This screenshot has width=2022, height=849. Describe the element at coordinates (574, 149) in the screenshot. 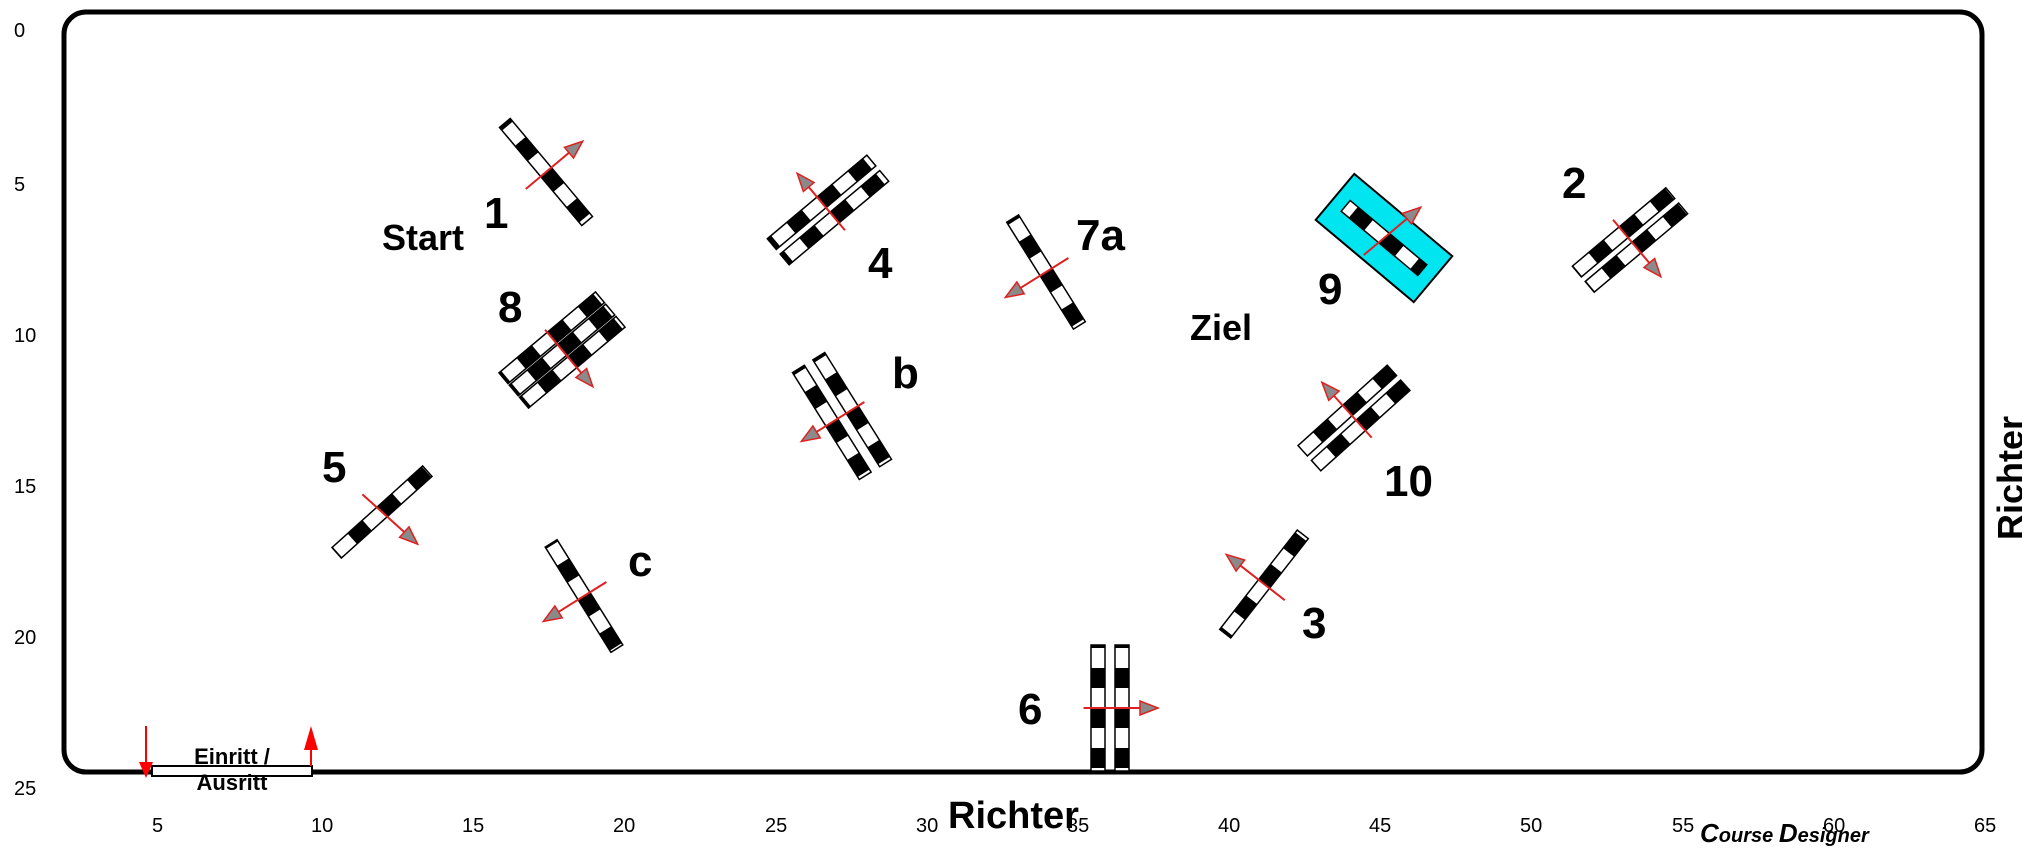

I see `obstacle-1-arrowhead` at that location.